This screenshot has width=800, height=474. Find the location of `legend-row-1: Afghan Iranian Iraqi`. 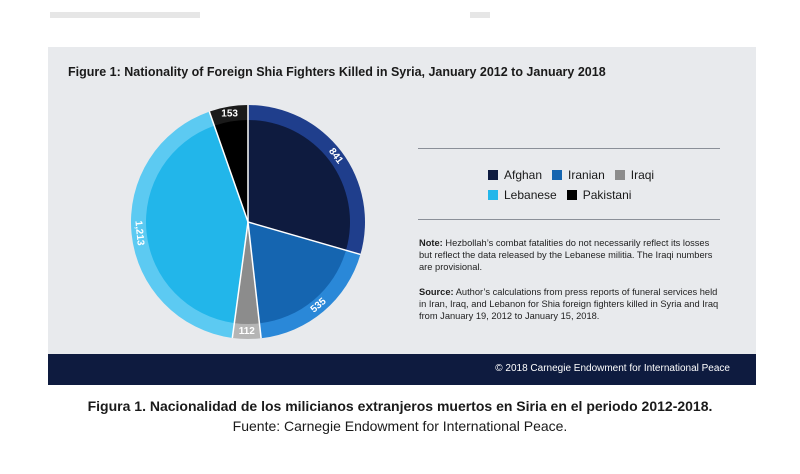

legend-row-1: Afghan Iranian Iraqi is located at coordinates (598, 175).